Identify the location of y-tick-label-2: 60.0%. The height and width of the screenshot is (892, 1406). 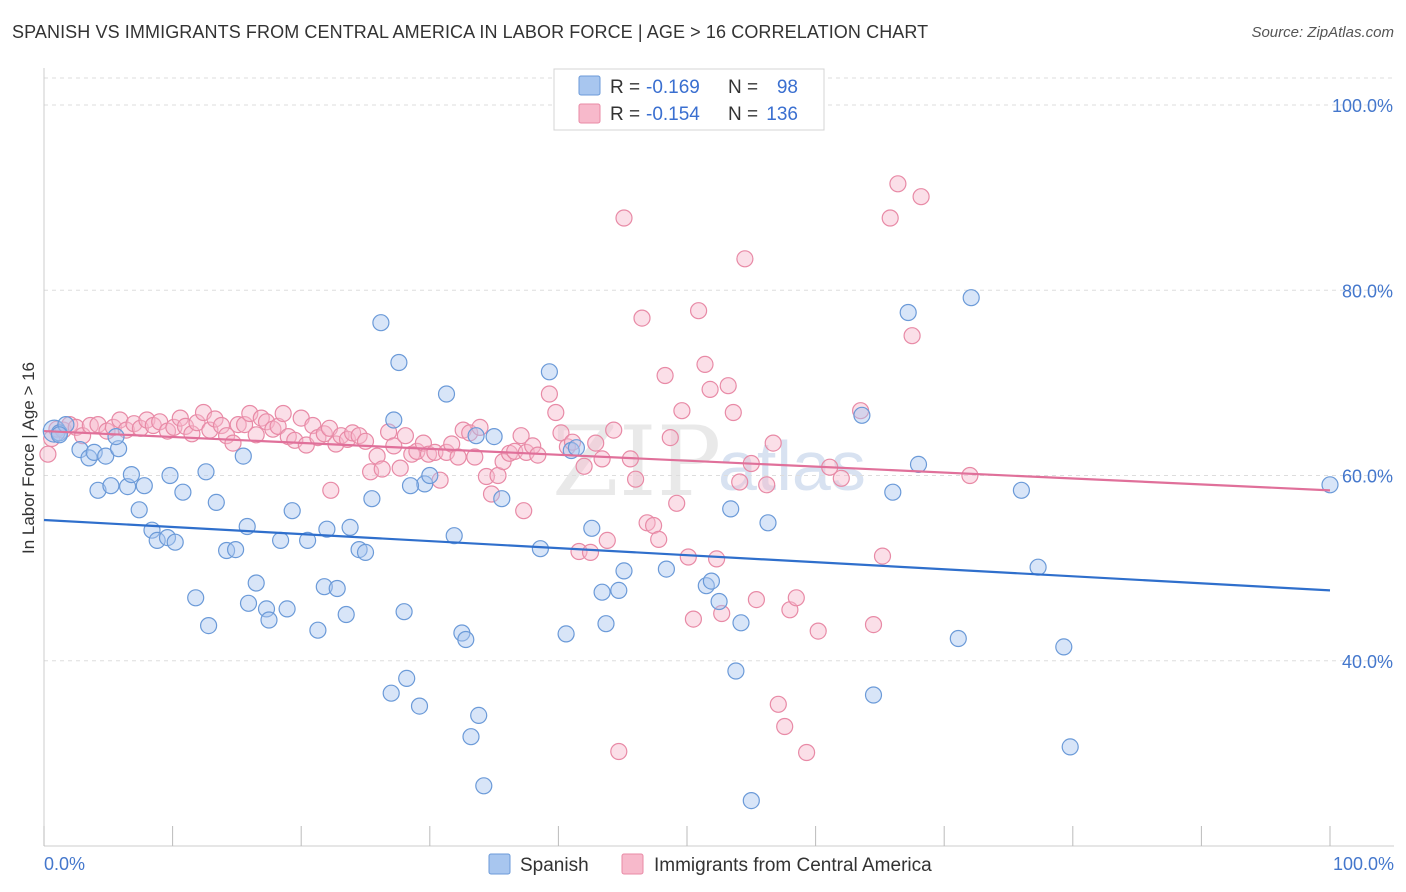
(1367, 477).